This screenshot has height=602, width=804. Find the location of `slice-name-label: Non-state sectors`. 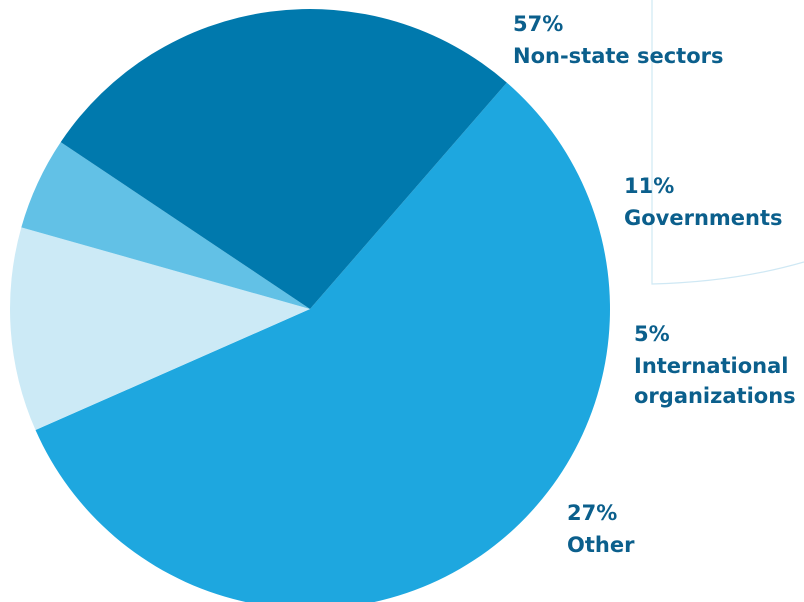

slice-name-label: Non-state sectors is located at coordinates (618, 56).